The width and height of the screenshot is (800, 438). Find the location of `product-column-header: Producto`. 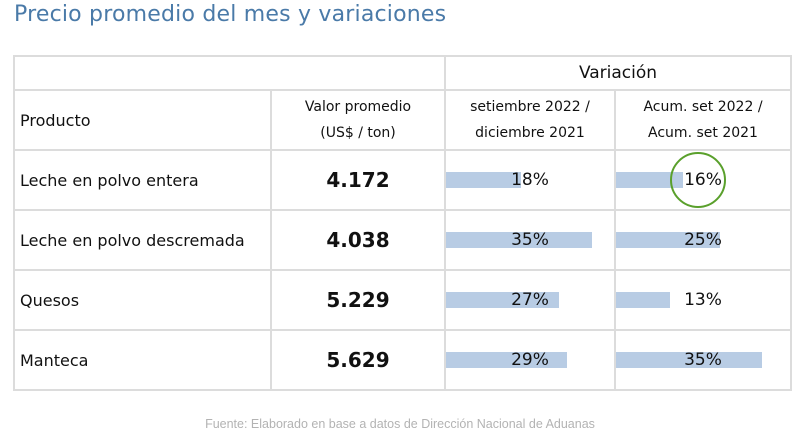

product-column-header: Producto is located at coordinates (142, 120).